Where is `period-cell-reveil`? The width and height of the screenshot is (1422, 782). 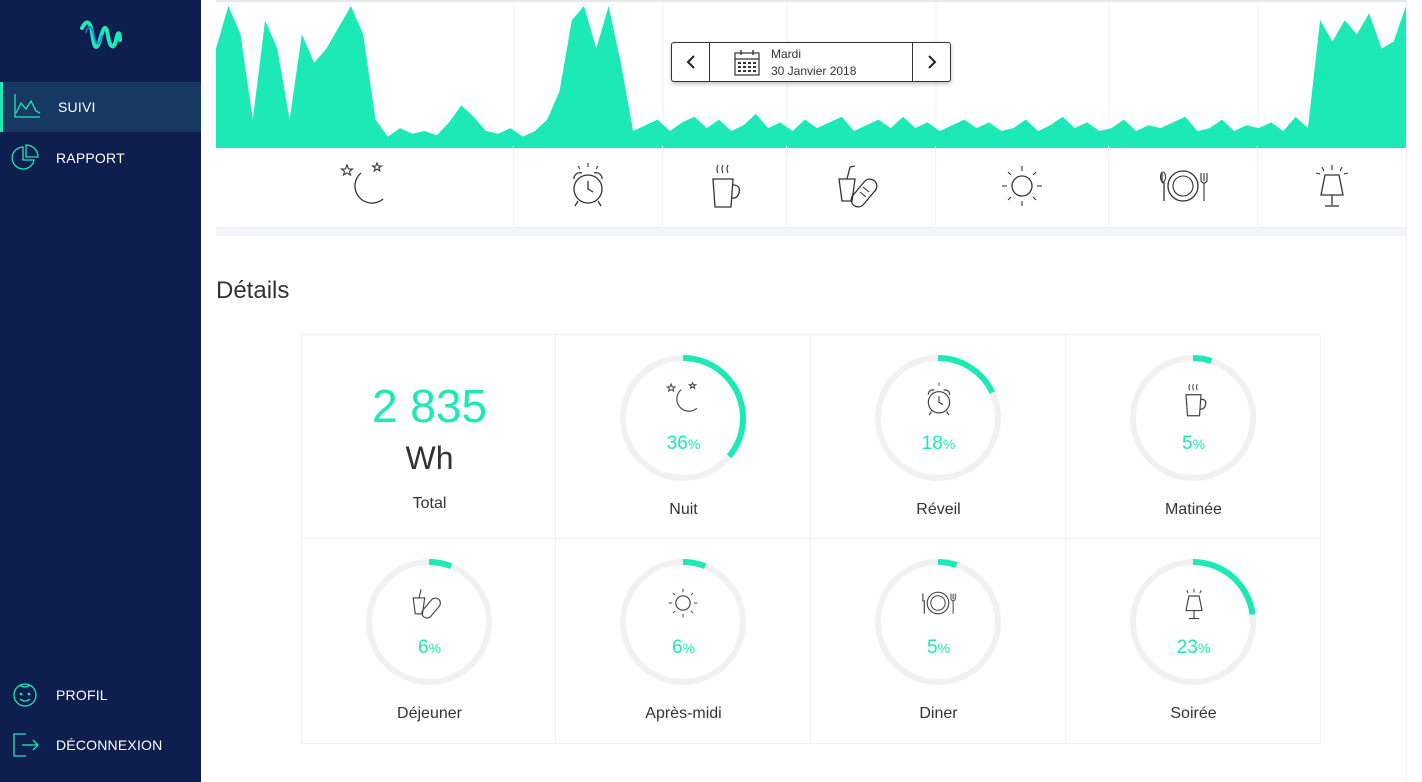 period-cell-reveil is located at coordinates (588, 186).